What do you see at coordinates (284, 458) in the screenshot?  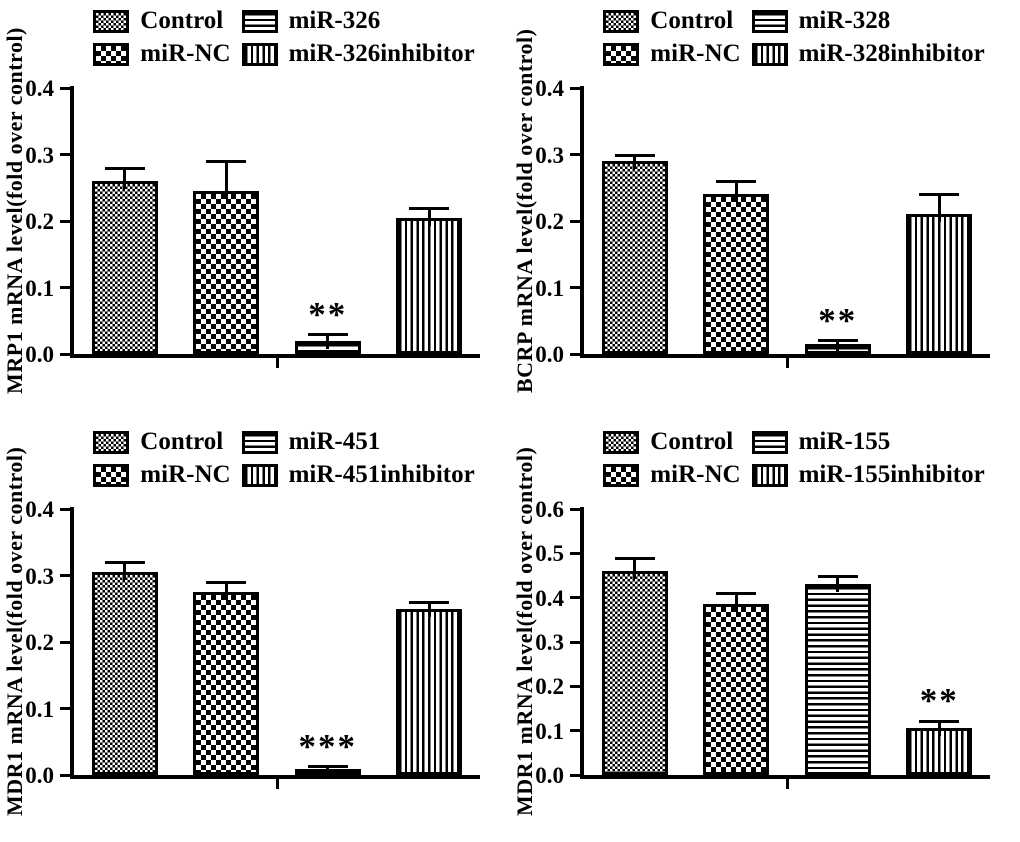 I see `legend: Control miR-451 miR-NC miR-451inhibitor` at bounding box center [284, 458].